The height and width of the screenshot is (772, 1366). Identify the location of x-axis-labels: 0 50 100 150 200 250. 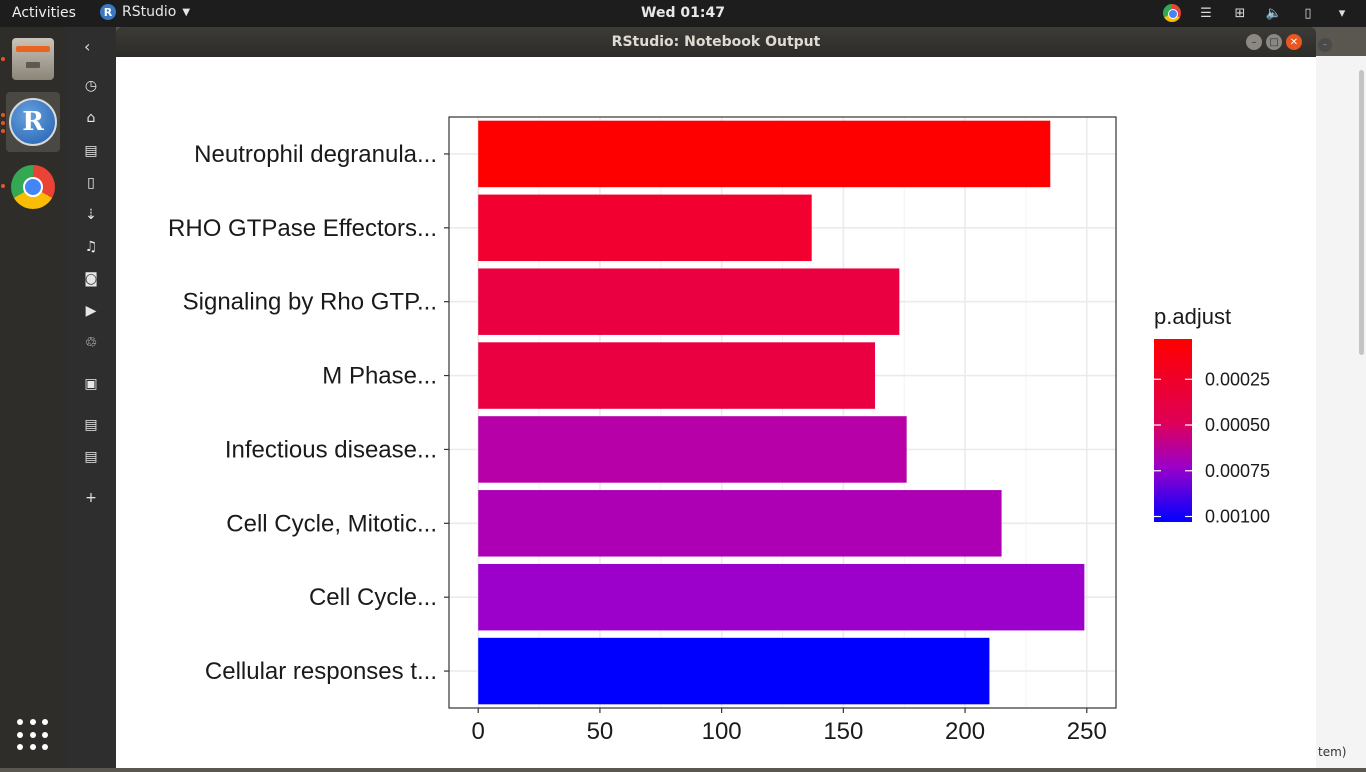
(789, 726).